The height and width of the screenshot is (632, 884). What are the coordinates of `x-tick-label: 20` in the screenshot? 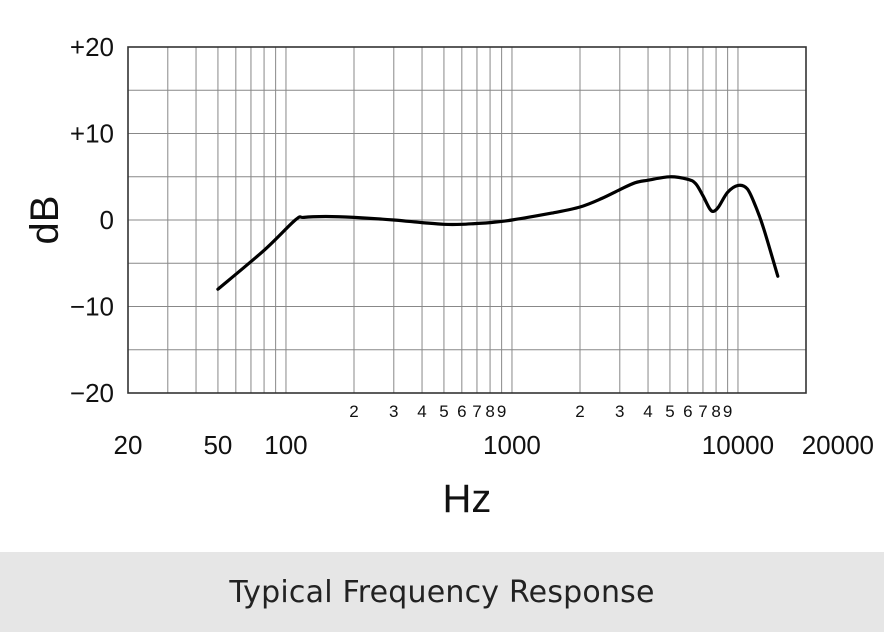 It's located at (128, 445).